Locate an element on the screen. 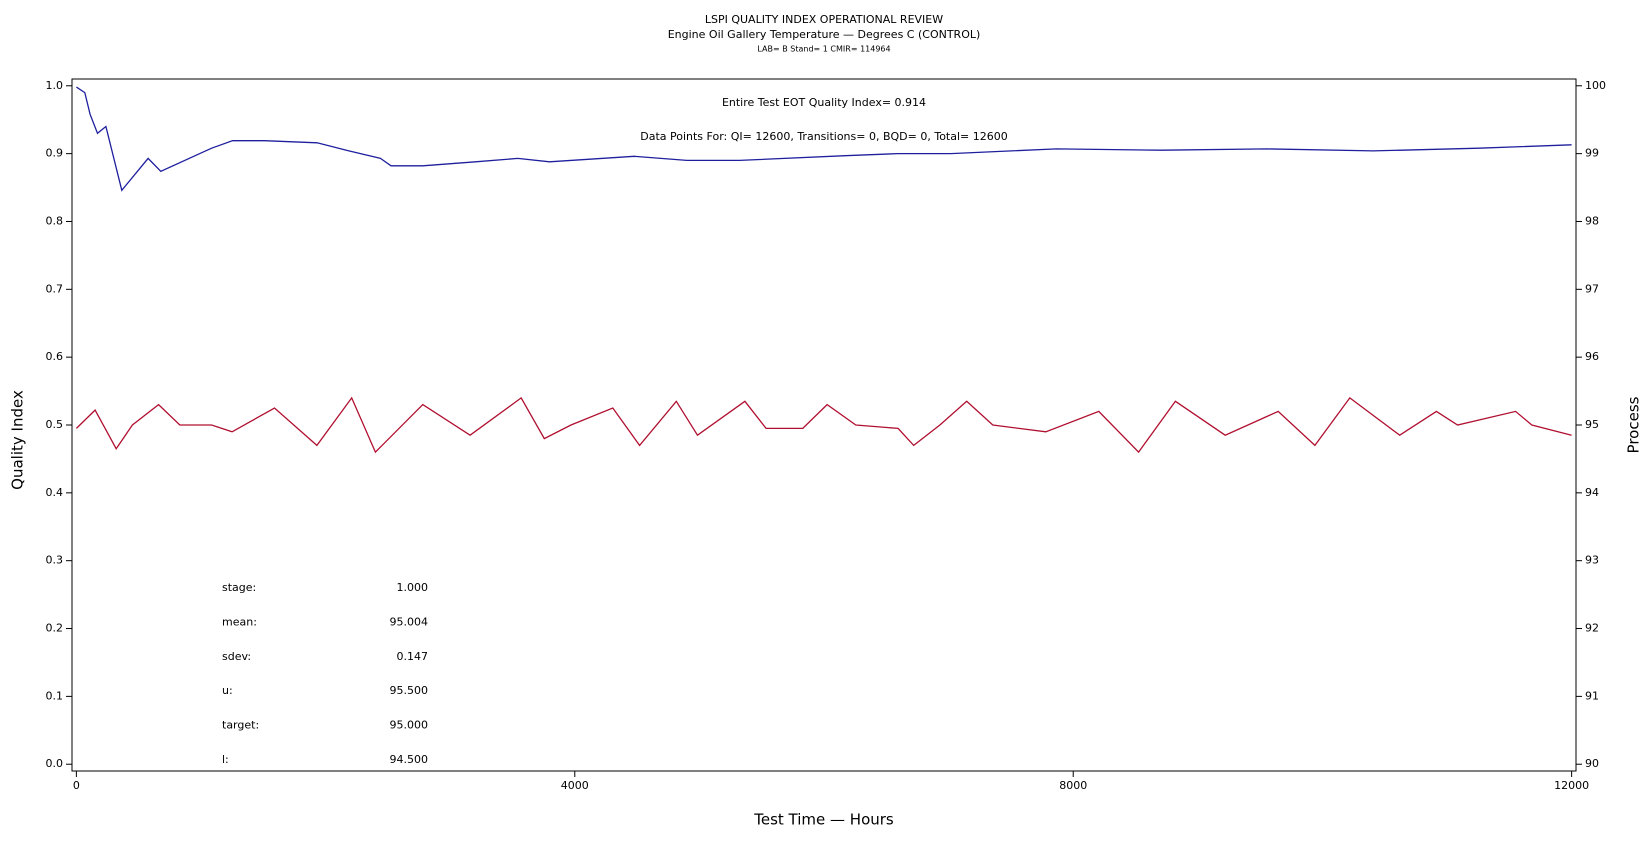 The width and height of the screenshot is (1648, 845). y2-tick-label: 93 is located at coordinates (1592, 560).